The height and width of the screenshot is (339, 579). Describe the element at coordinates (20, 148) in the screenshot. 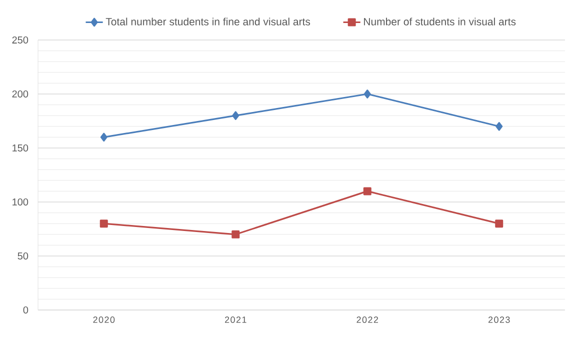

I see `y-tick-label: 150` at that location.